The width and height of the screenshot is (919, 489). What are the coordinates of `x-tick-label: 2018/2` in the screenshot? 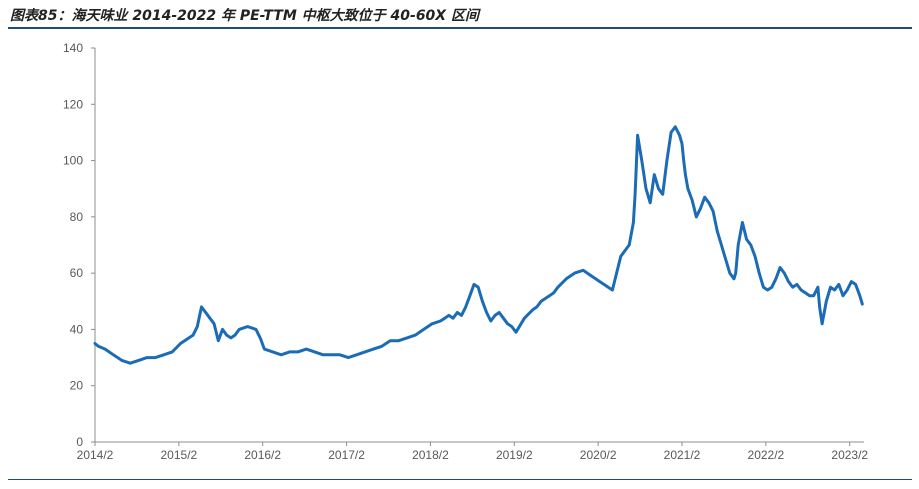 It's located at (430, 455).